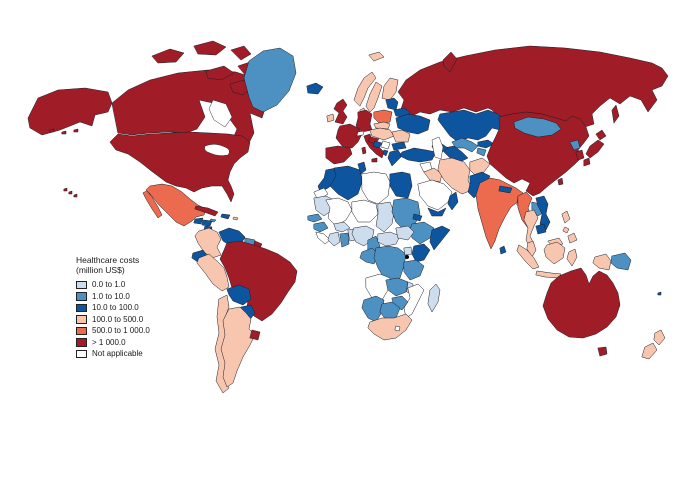  I want to click on region-india, so click(499, 213).